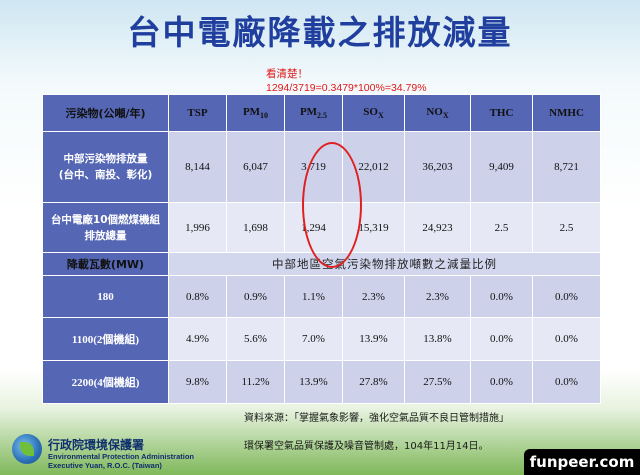  What do you see at coordinates (197, 296) in the screenshot?
I see `table-cell: 0.8%` at bounding box center [197, 296].